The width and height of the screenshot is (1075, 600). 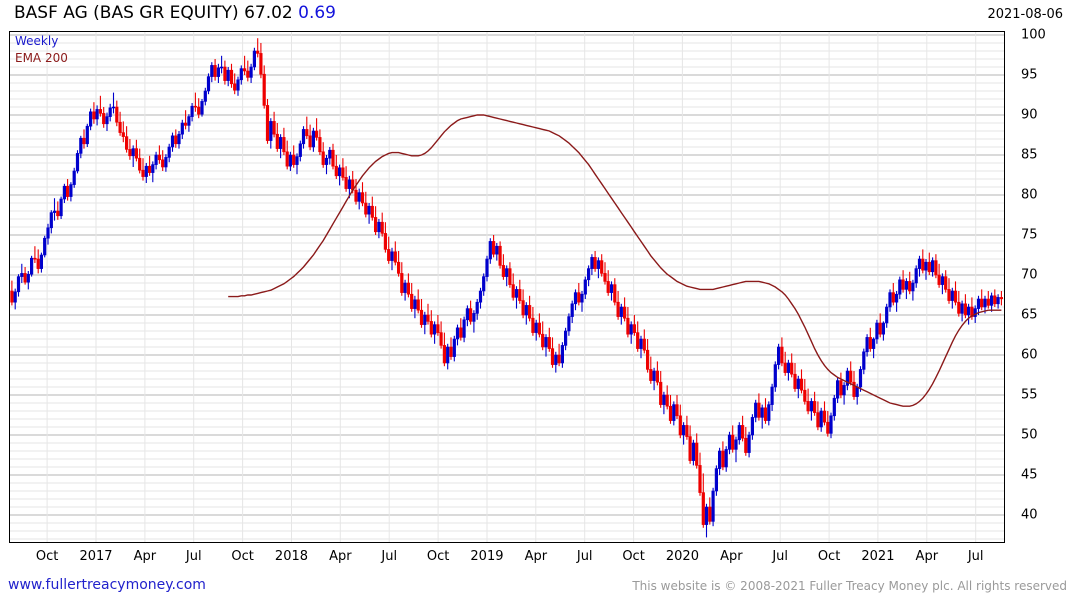 What do you see at coordinates (1029, 395) in the screenshot?
I see `y-axis-tick: 55` at bounding box center [1029, 395].